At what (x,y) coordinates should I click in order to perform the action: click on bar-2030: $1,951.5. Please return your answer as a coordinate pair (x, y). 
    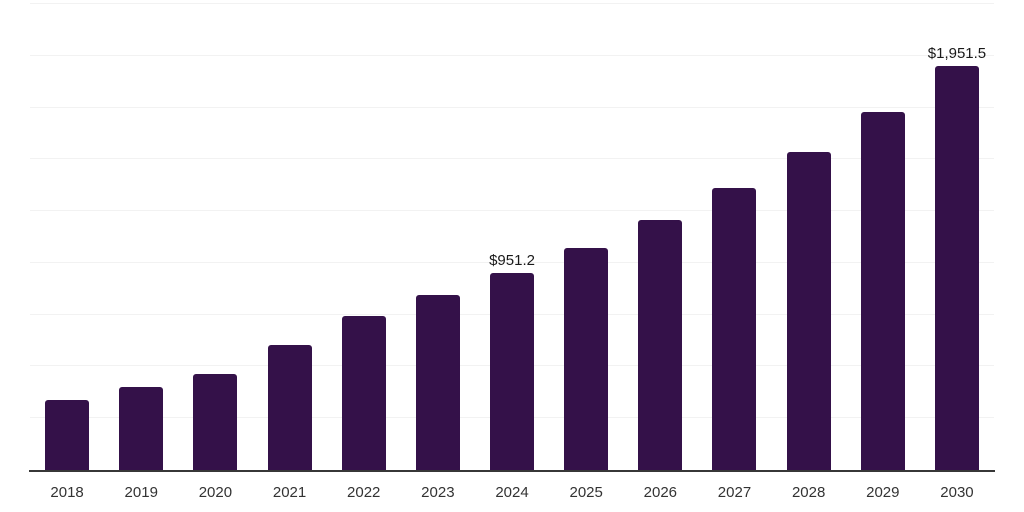
    Looking at the image, I should click on (957, 257).